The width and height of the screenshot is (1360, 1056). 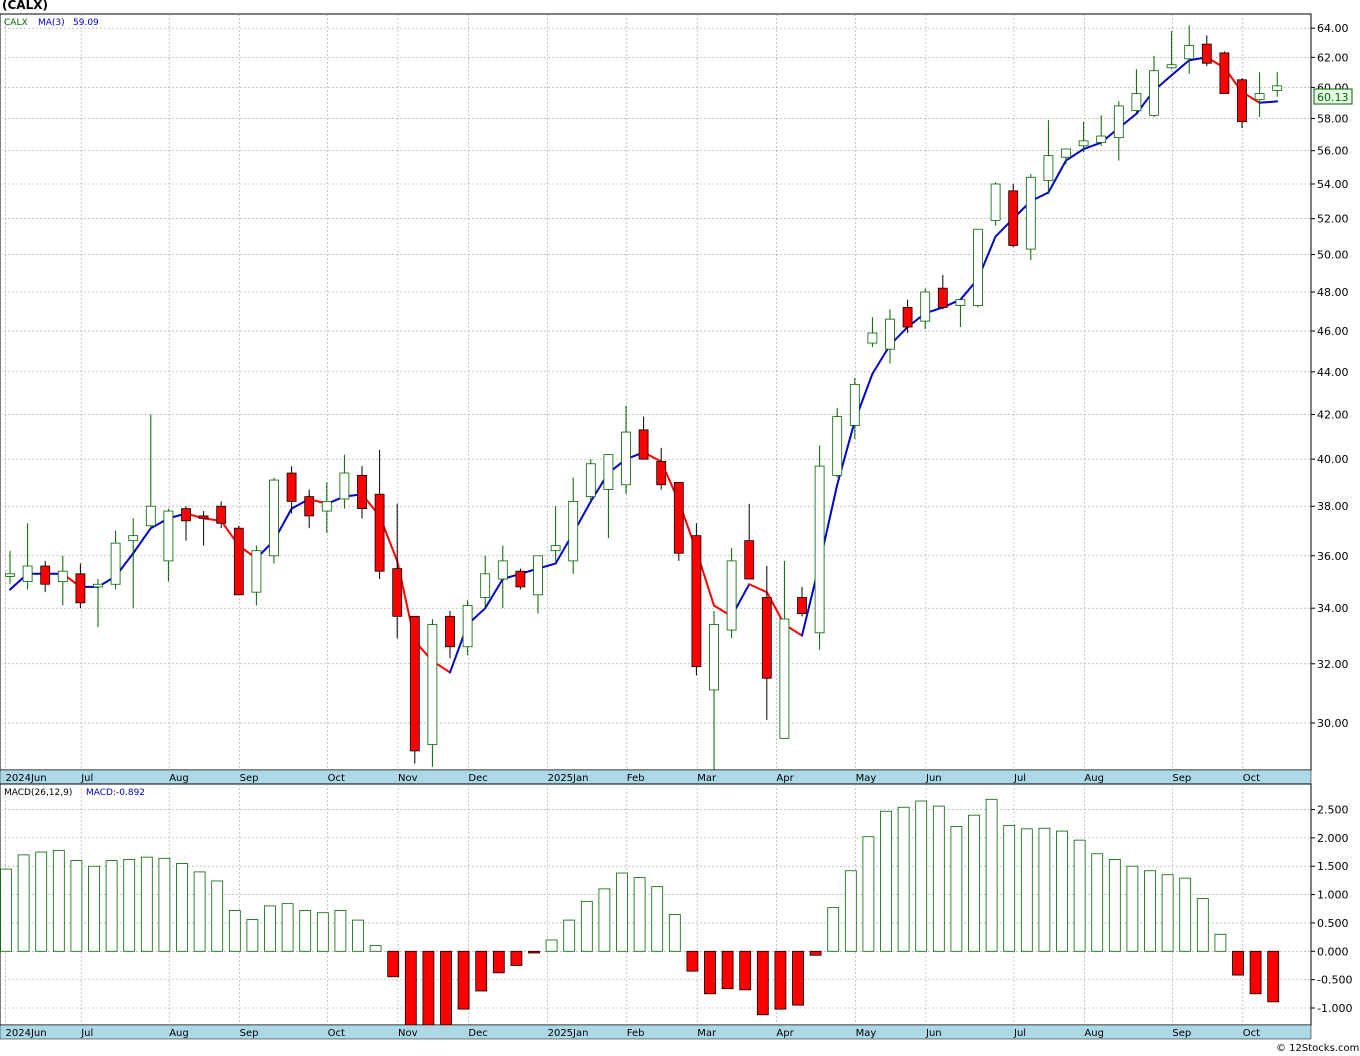 I want to click on price-tick-label: 40.00, so click(x=1333, y=459).